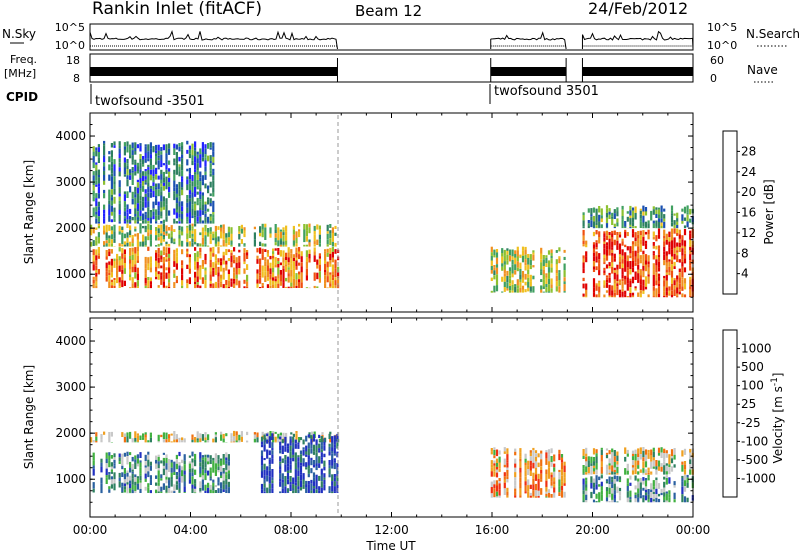  I want to click on nsky-tick-bottom: 10^0, so click(70, 45).